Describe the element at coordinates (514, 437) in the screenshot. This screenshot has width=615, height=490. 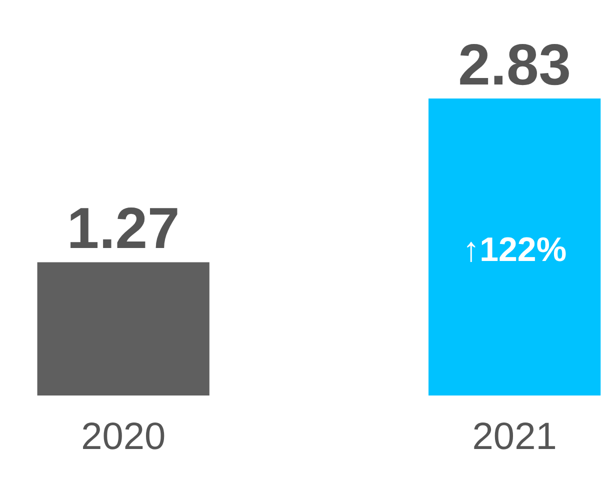
I see `x-tick-label: 2021` at that location.